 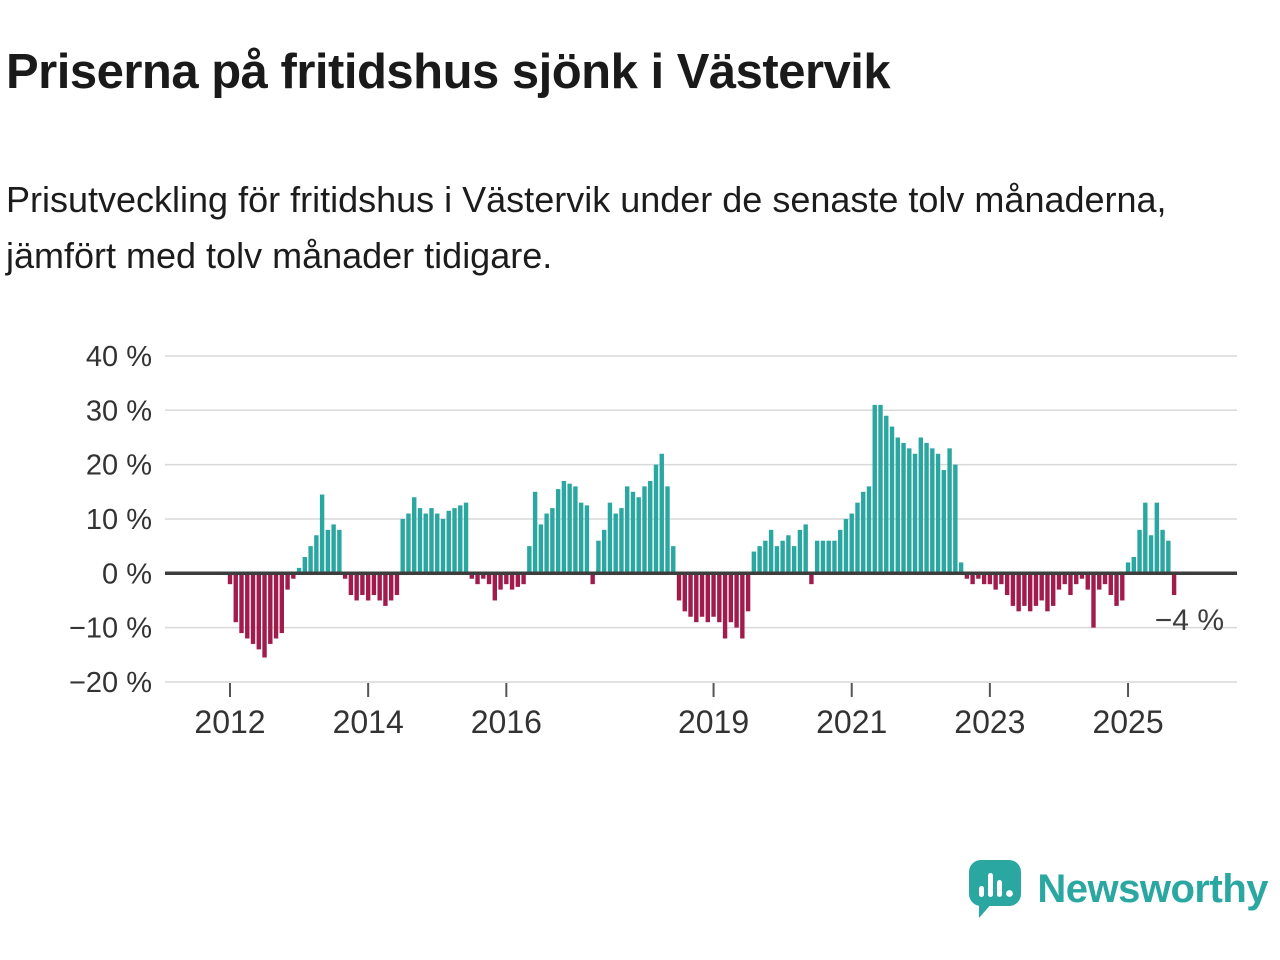 What do you see at coordinates (1152, 888) in the screenshot?
I see `brand-name: Newsworthy` at bounding box center [1152, 888].